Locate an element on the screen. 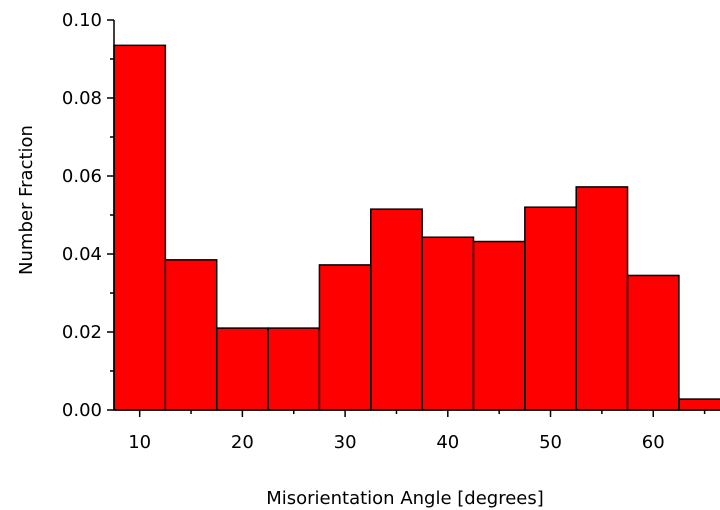 The width and height of the screenshot is (720, 510). y-tick-label: 0.04 is located at coordinates (82, 254).